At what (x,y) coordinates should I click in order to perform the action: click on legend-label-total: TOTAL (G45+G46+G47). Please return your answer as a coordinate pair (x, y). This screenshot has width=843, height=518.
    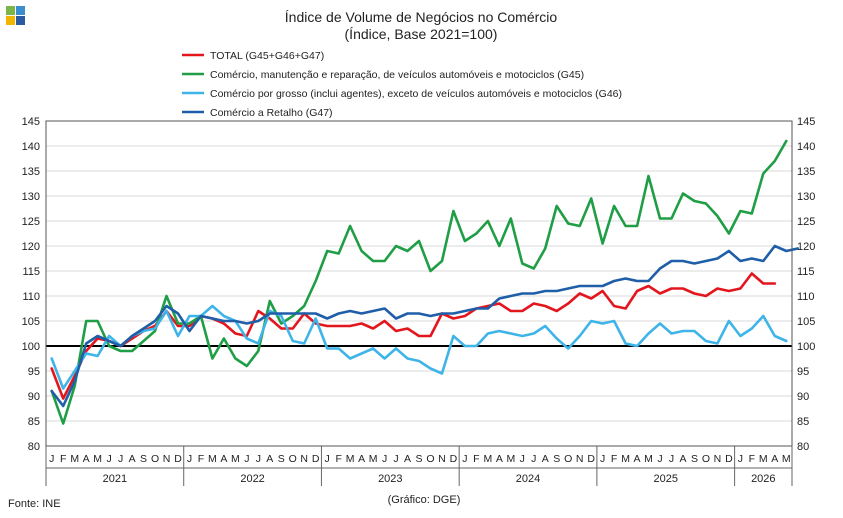
    Looking at the image, I should click on (267, 56).